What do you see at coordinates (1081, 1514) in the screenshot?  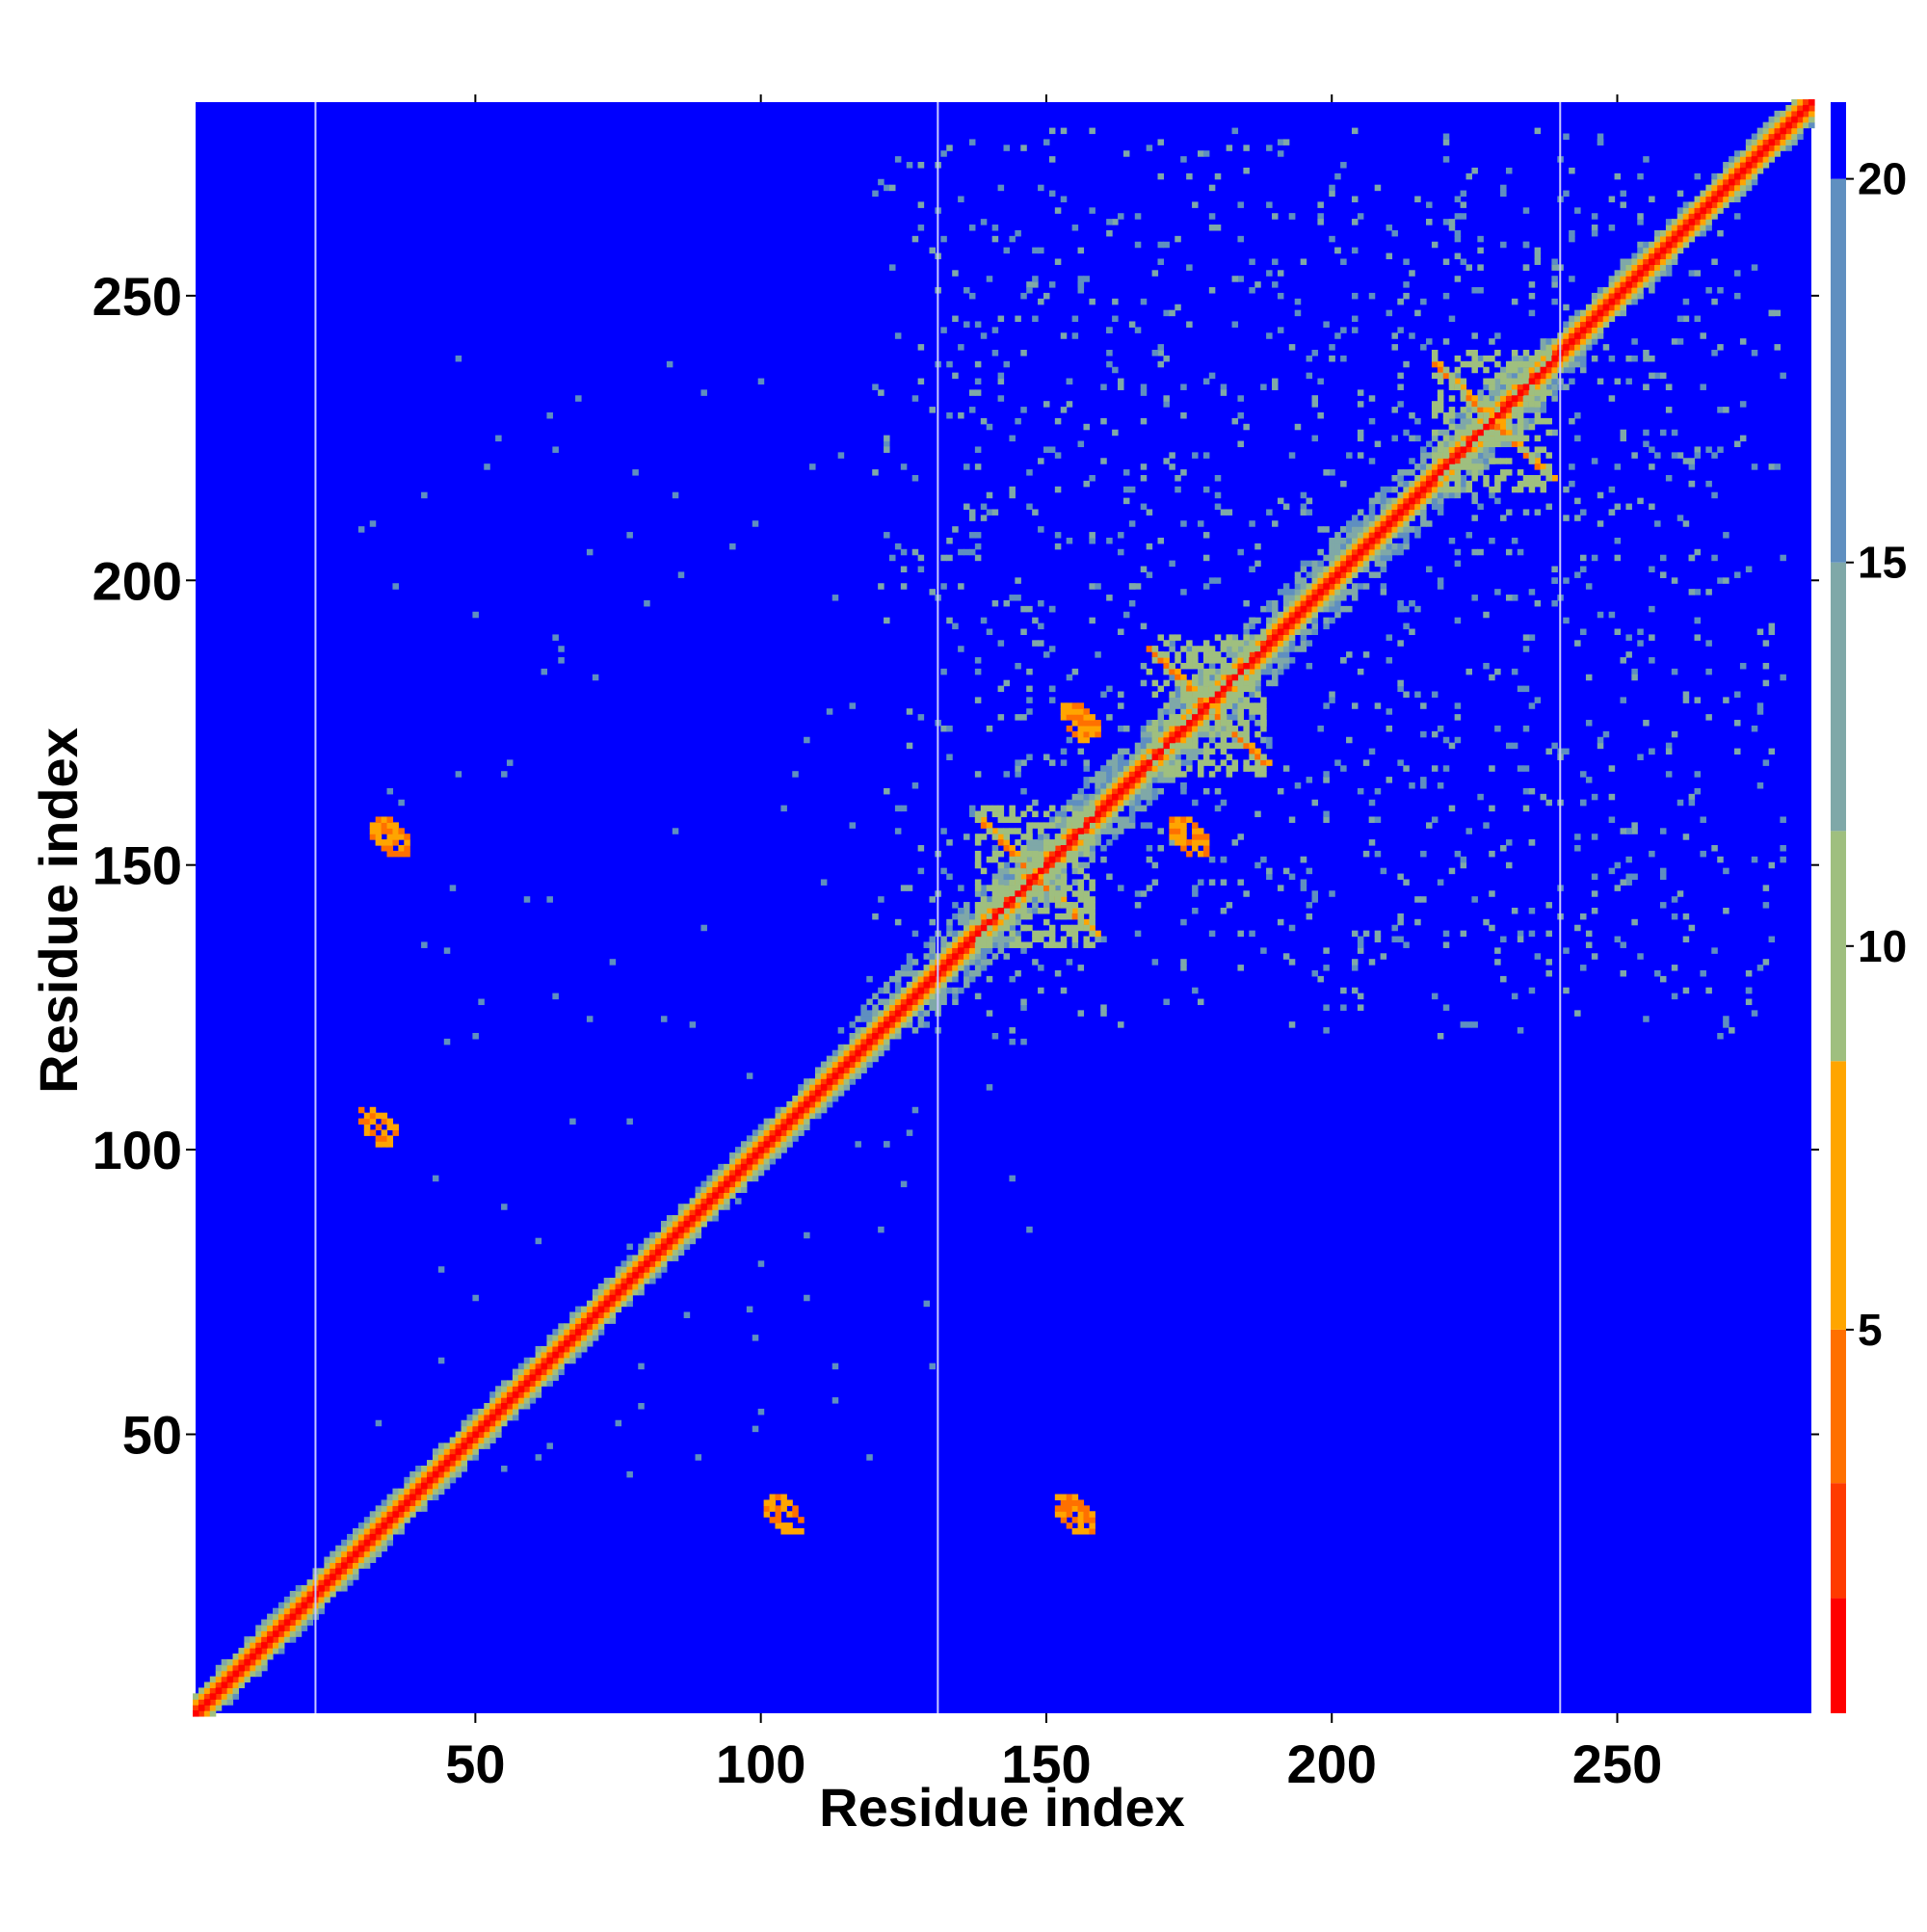 I see `heatmap-contact-cell` at bounding box center [1081, 1514].